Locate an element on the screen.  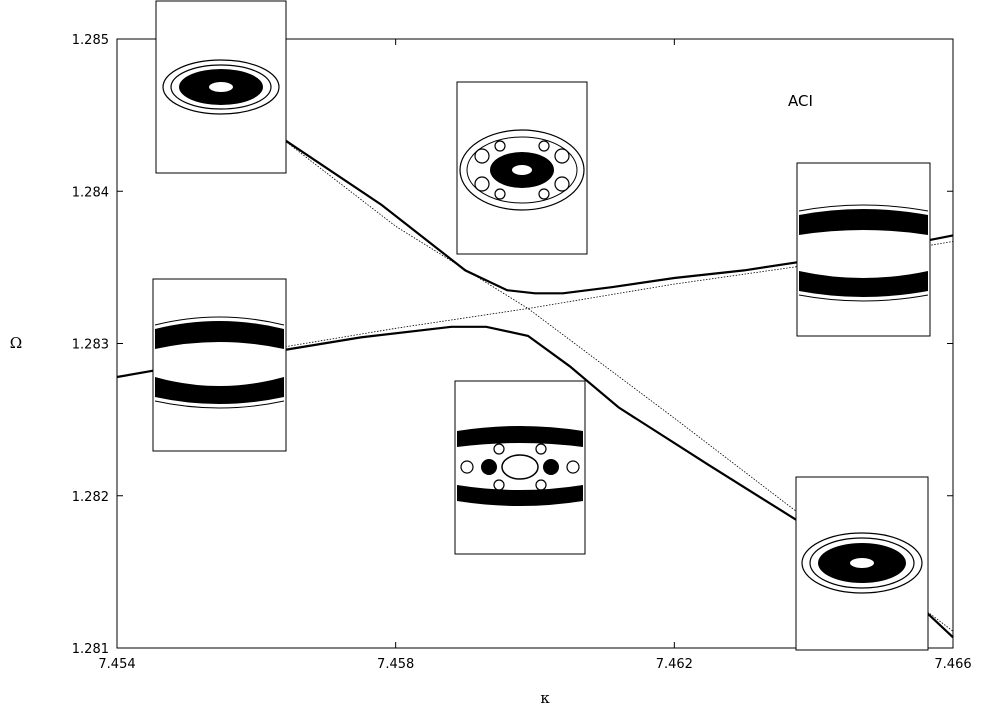
annotation-label: ACI is located at coordinates (800, 101).